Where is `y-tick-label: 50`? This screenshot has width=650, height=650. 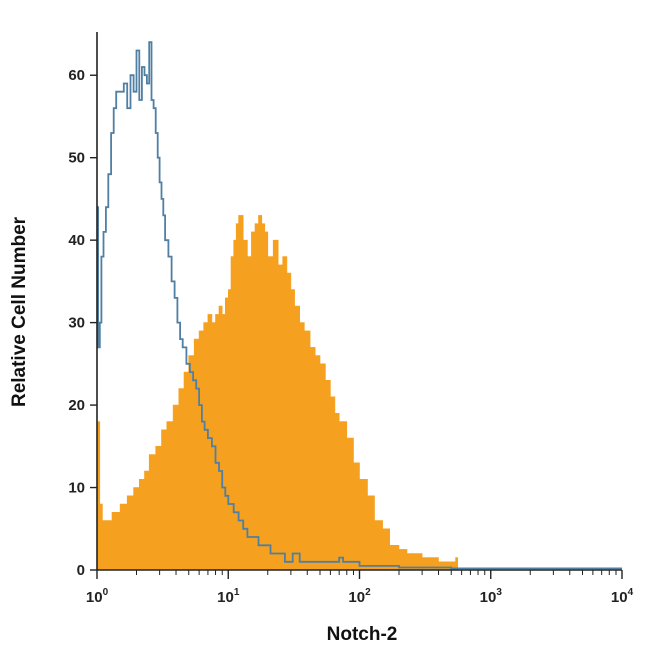 y-tick-label: 50 is located at coordinates (76, 158).